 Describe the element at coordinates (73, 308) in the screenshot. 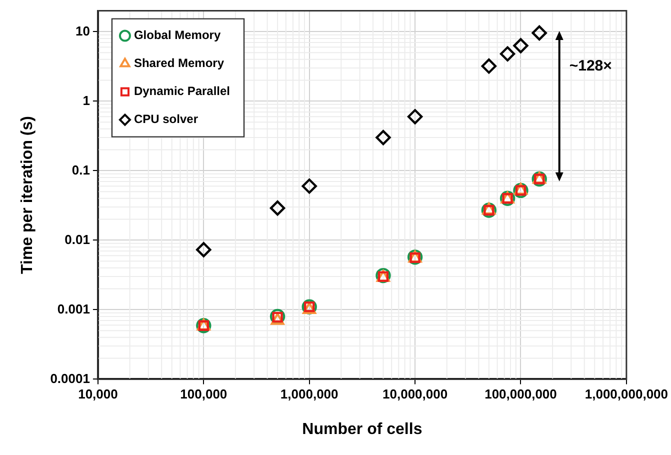

I see `y-tick-label: 0.001` at that location.